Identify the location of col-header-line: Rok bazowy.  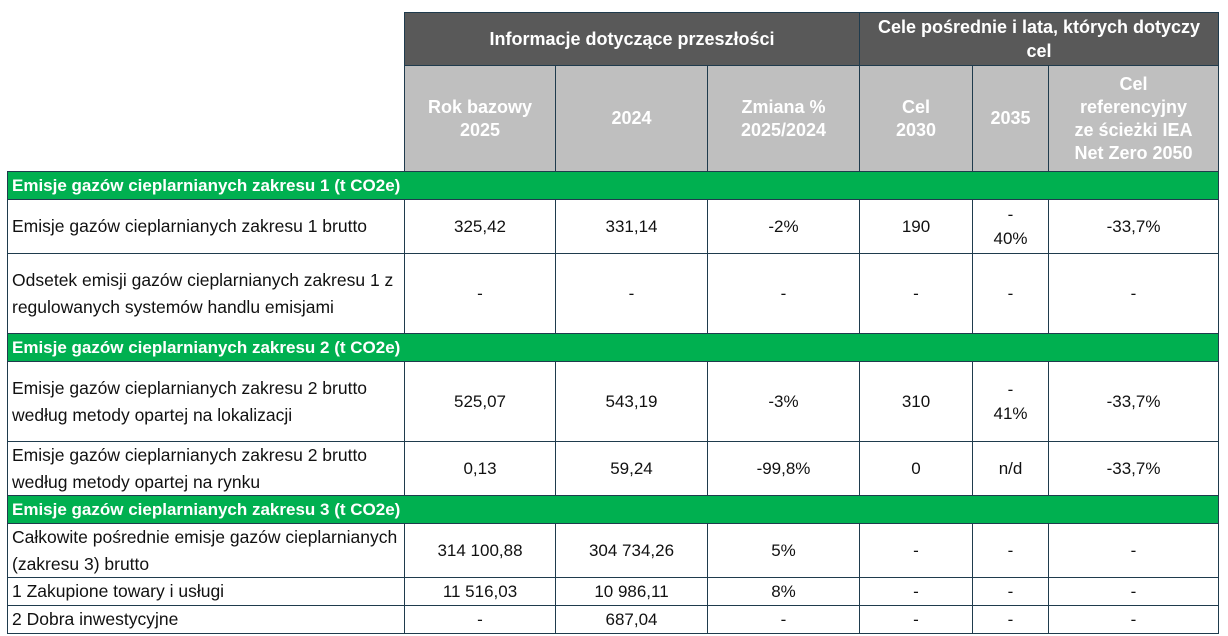
(480, 106).